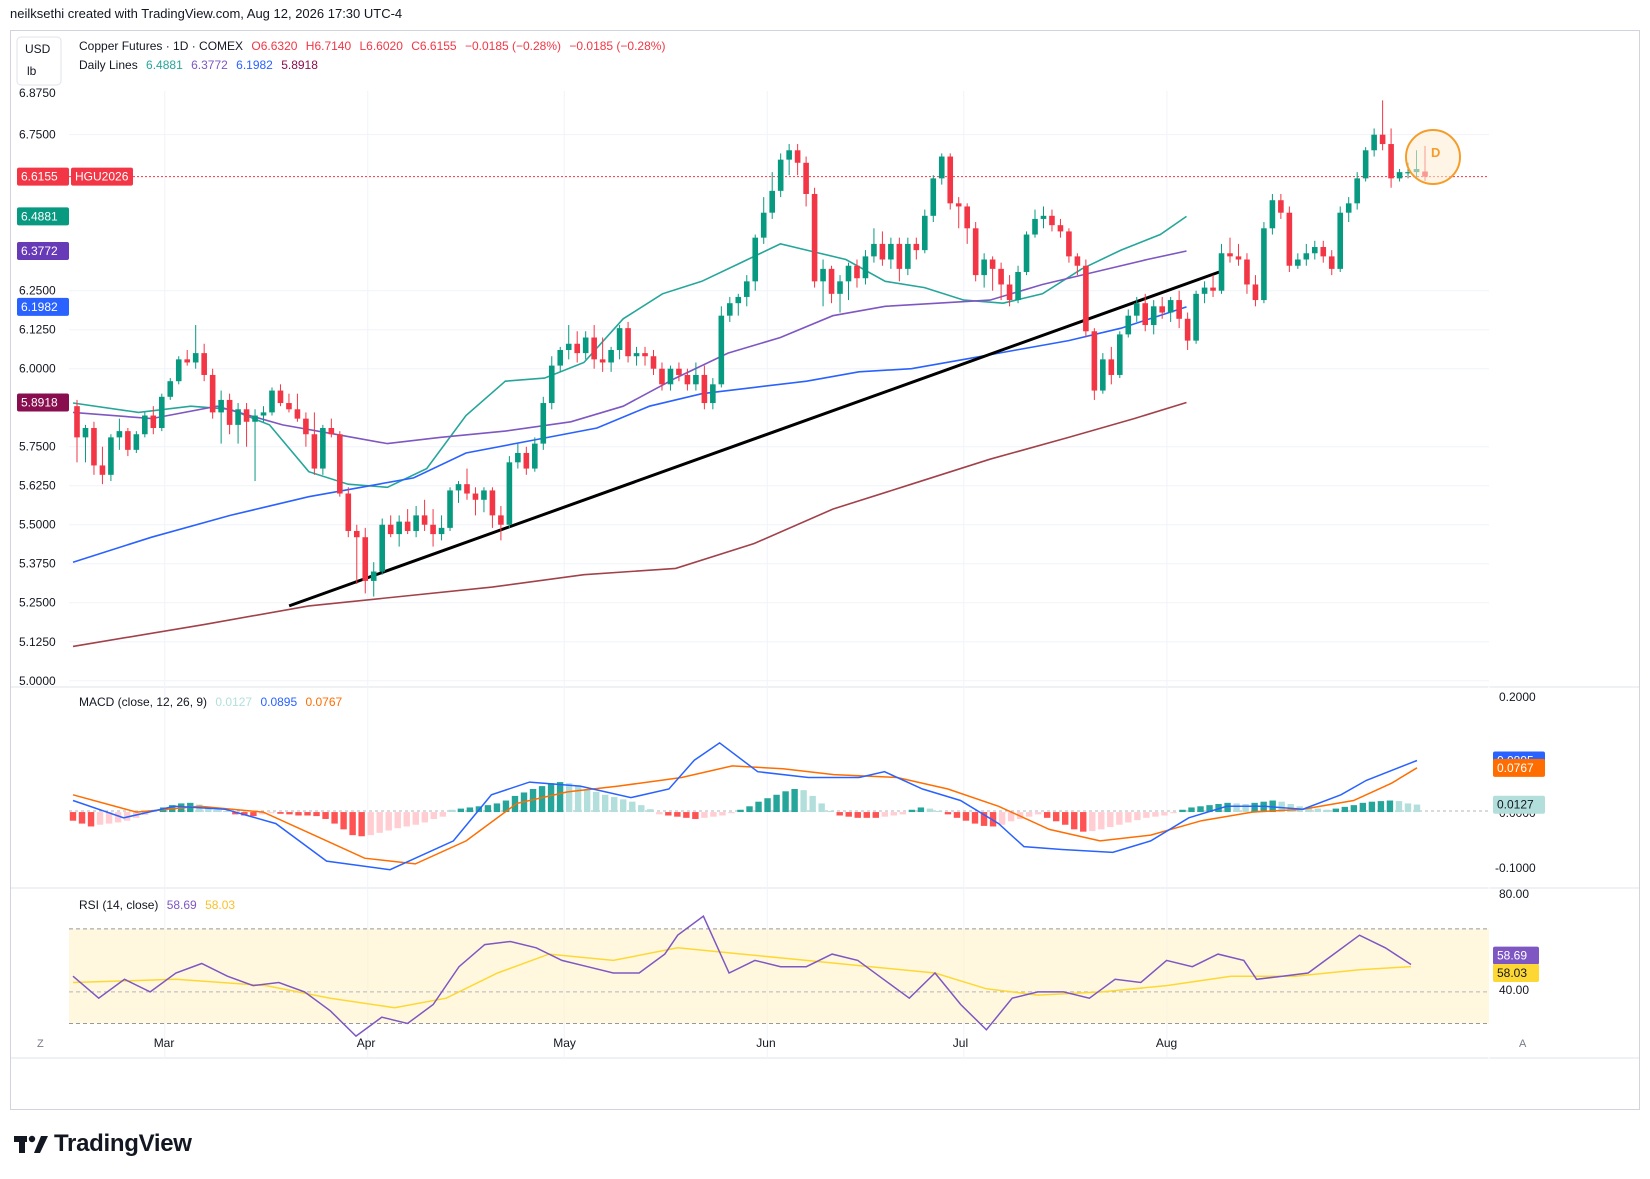  What do you see at coordinates (1523, 1044) in the screenshot?
I see `auto-scale-button: A` at bounding box center [1523, 1044].